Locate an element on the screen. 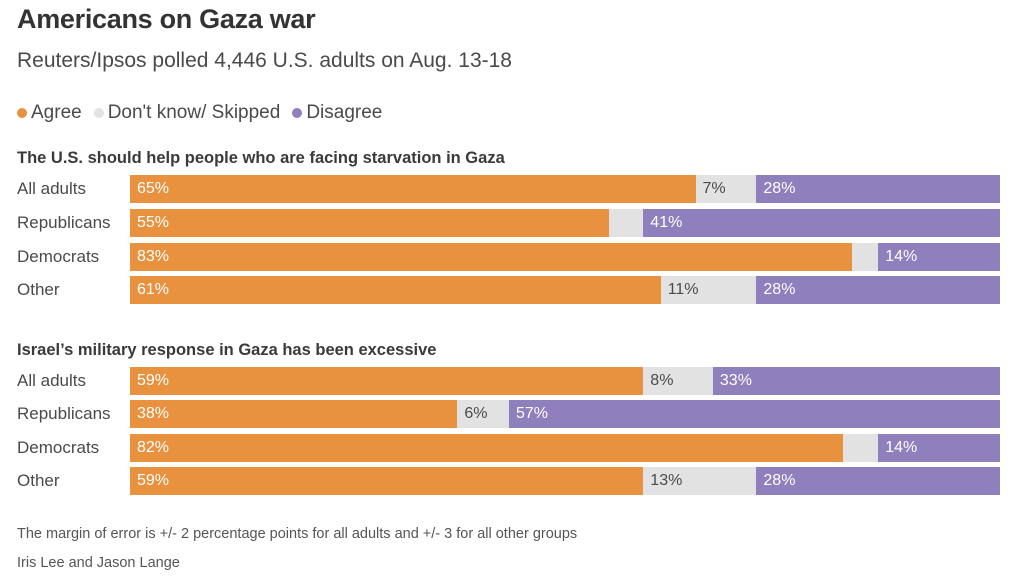  legend: Agree Don't know/ Skipped Disagree is located at coordinates (199, 113).